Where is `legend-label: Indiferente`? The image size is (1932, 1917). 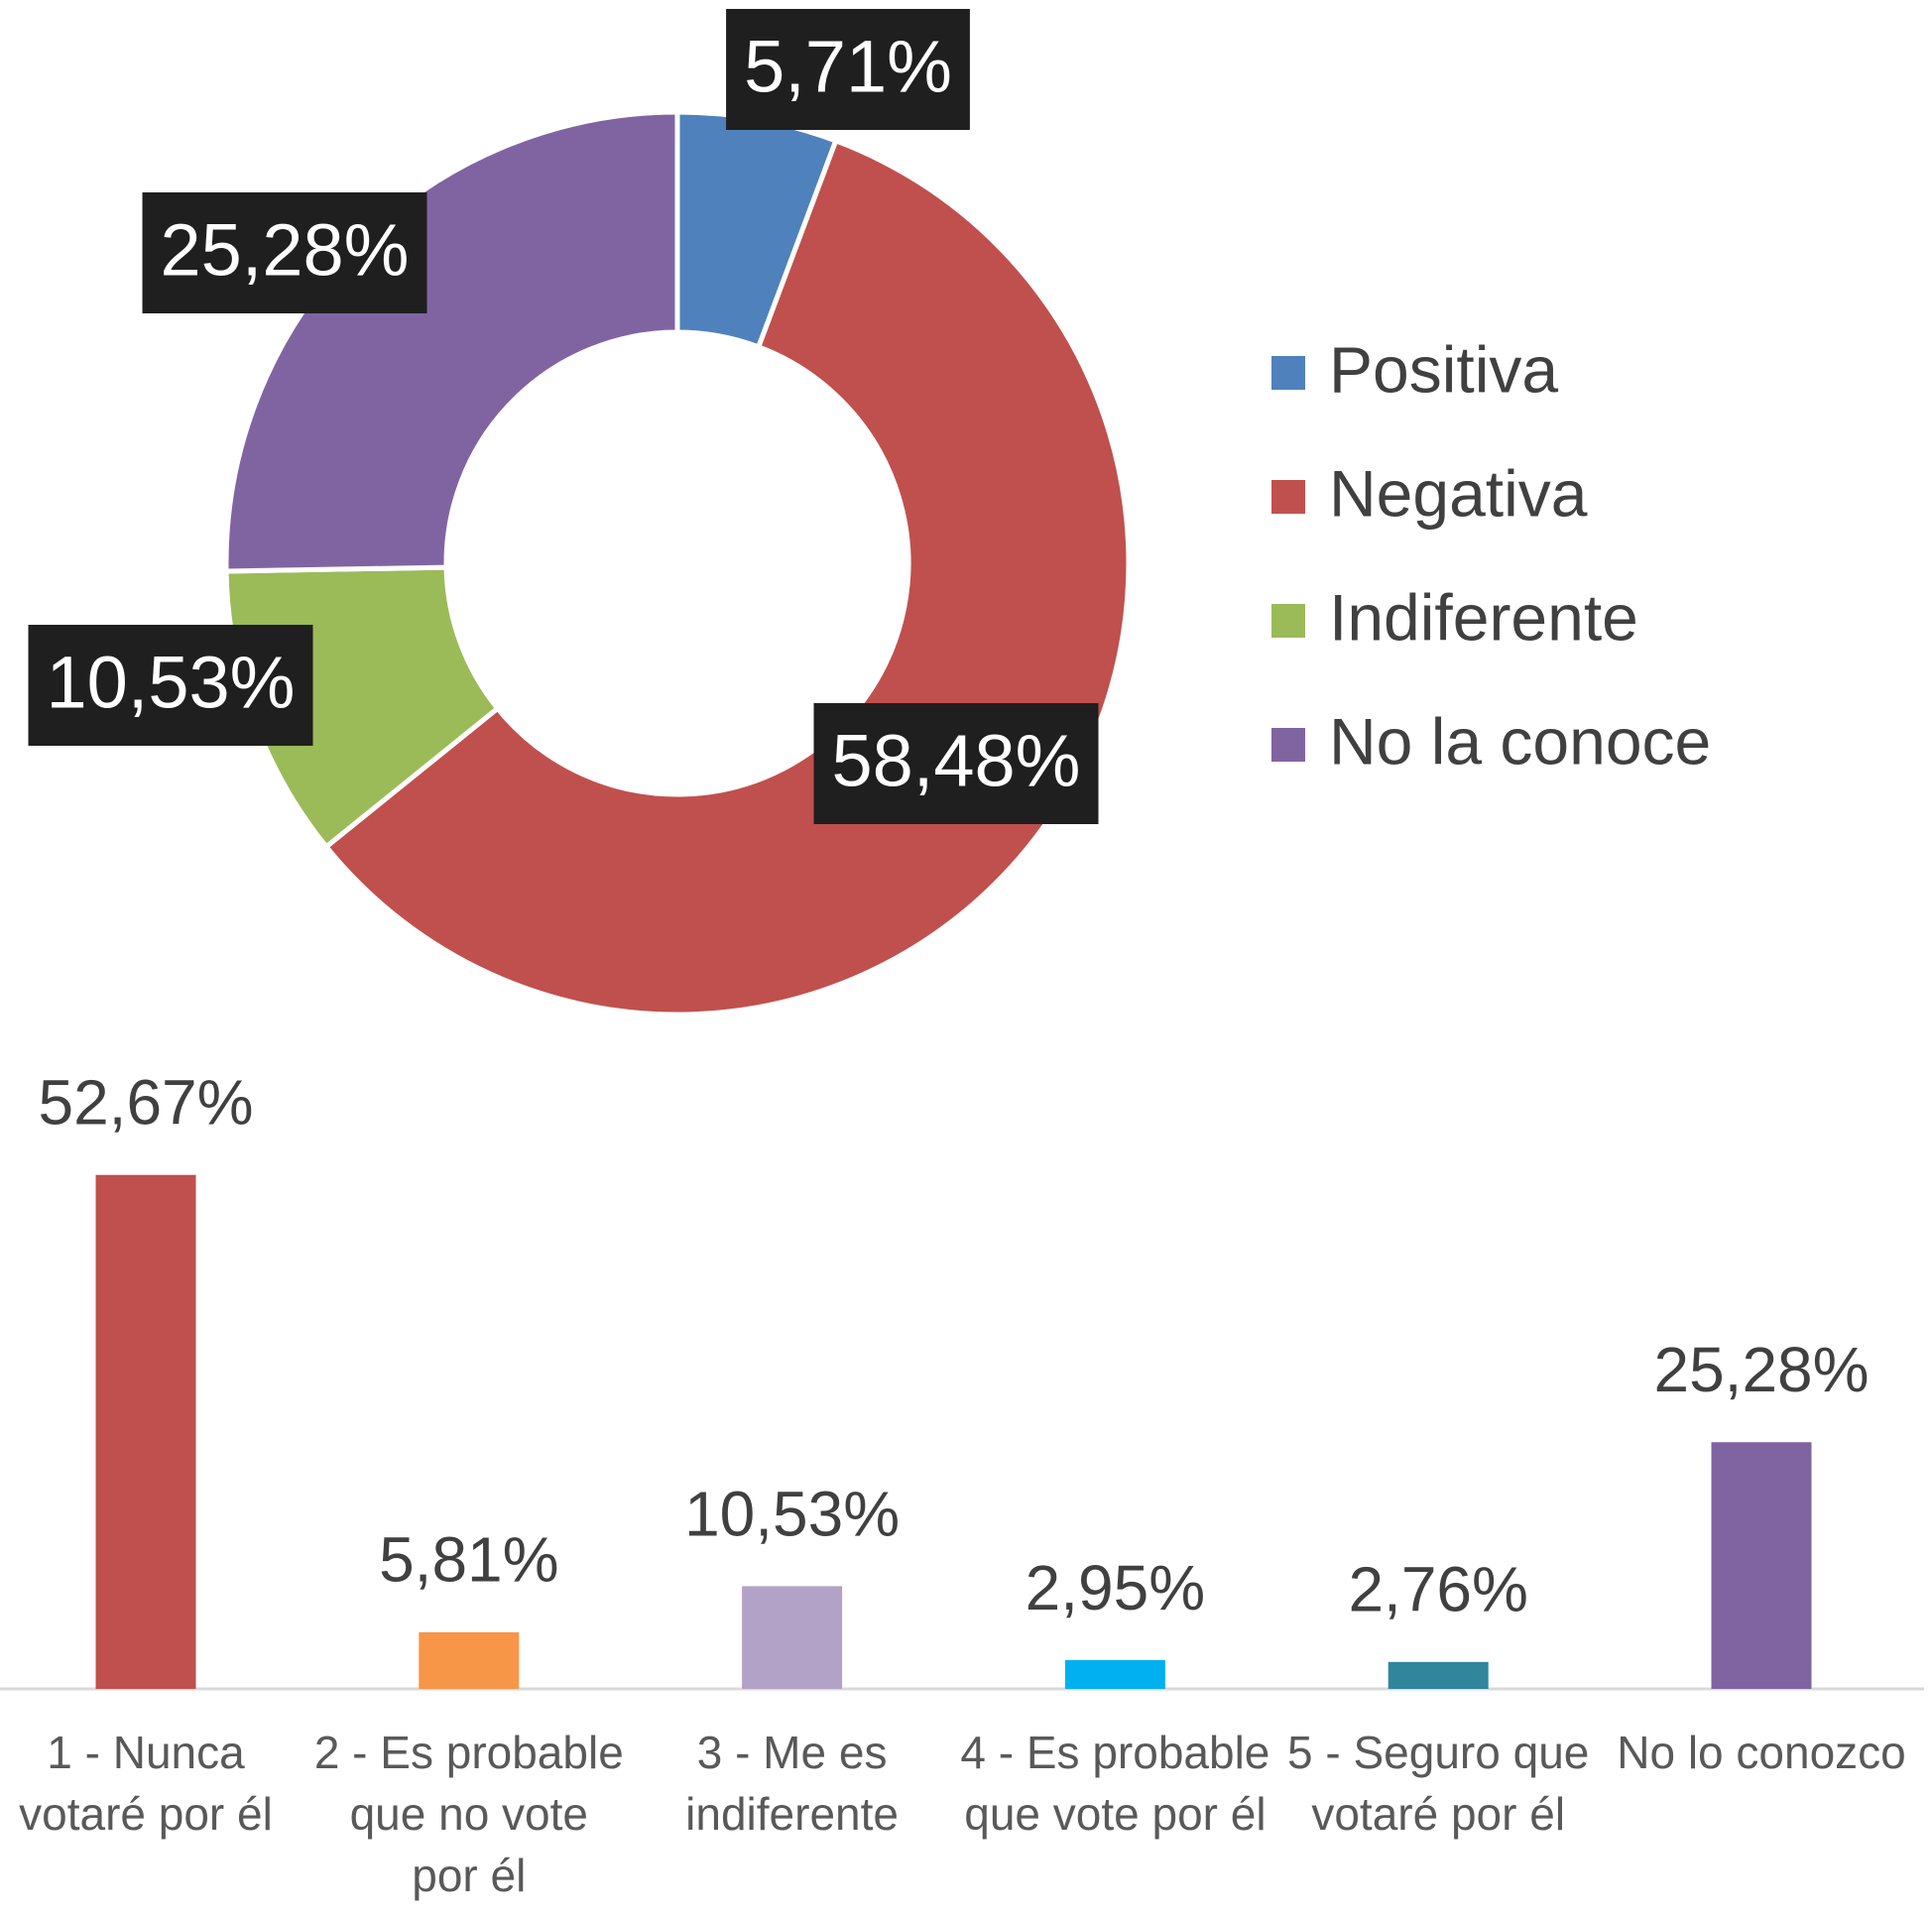 legend-label: Indiferente is located at coordinates (1483, 617).